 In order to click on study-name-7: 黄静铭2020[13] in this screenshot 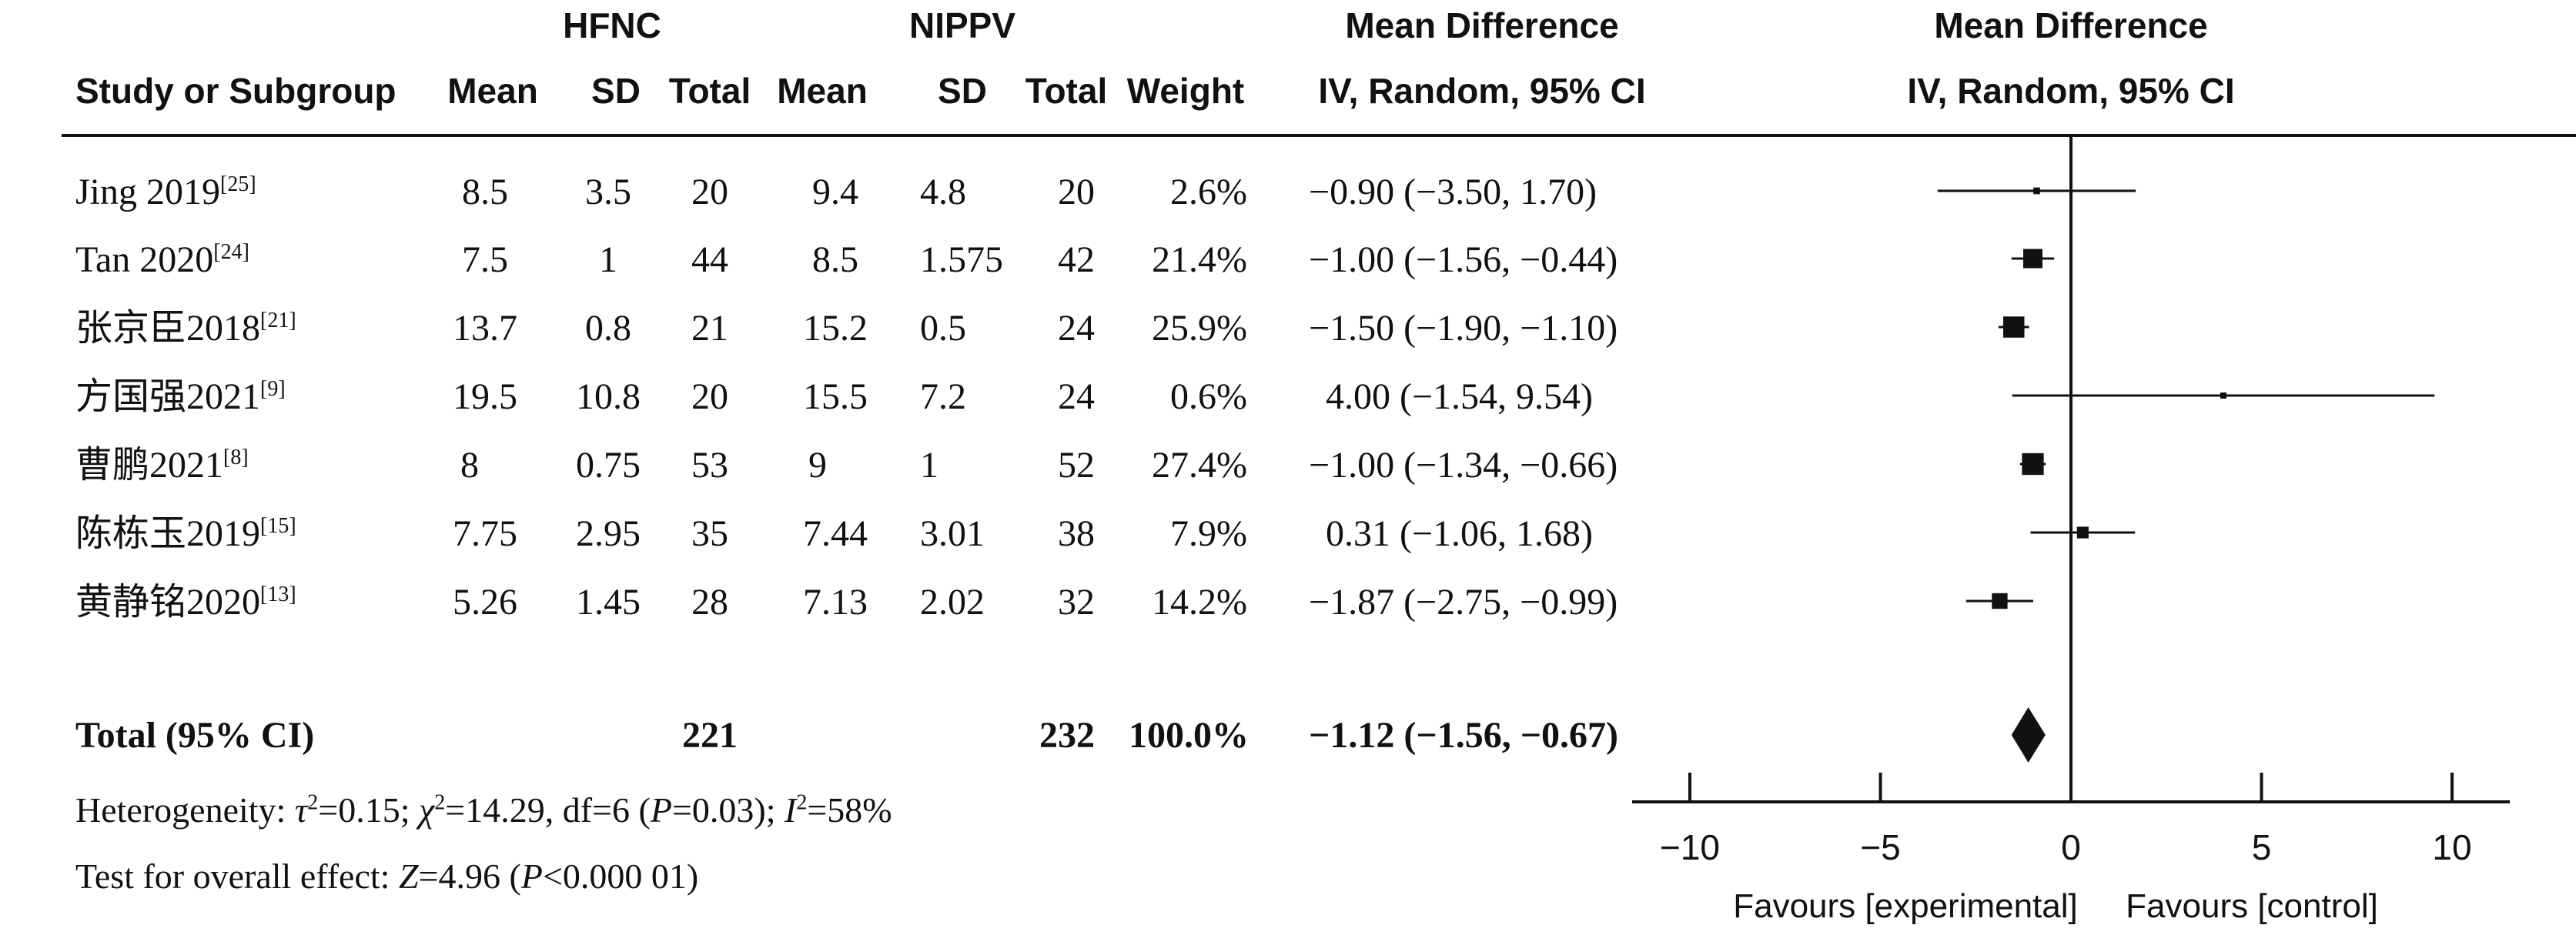, I will do `click(185, 603)`.